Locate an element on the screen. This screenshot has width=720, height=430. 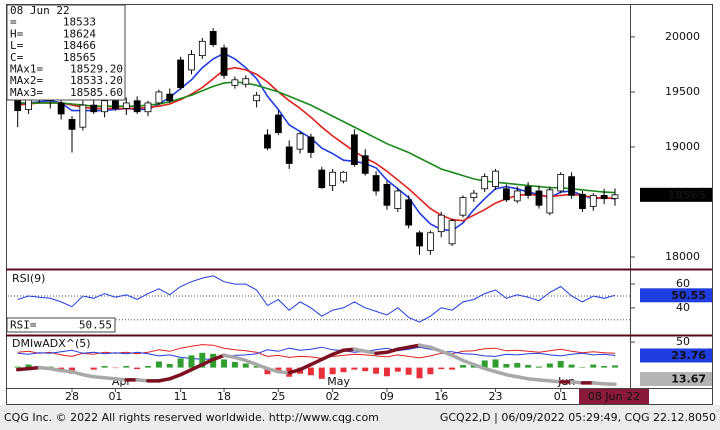
panel-title: DMIwADX^(5) is located at coordinates (51, 343).